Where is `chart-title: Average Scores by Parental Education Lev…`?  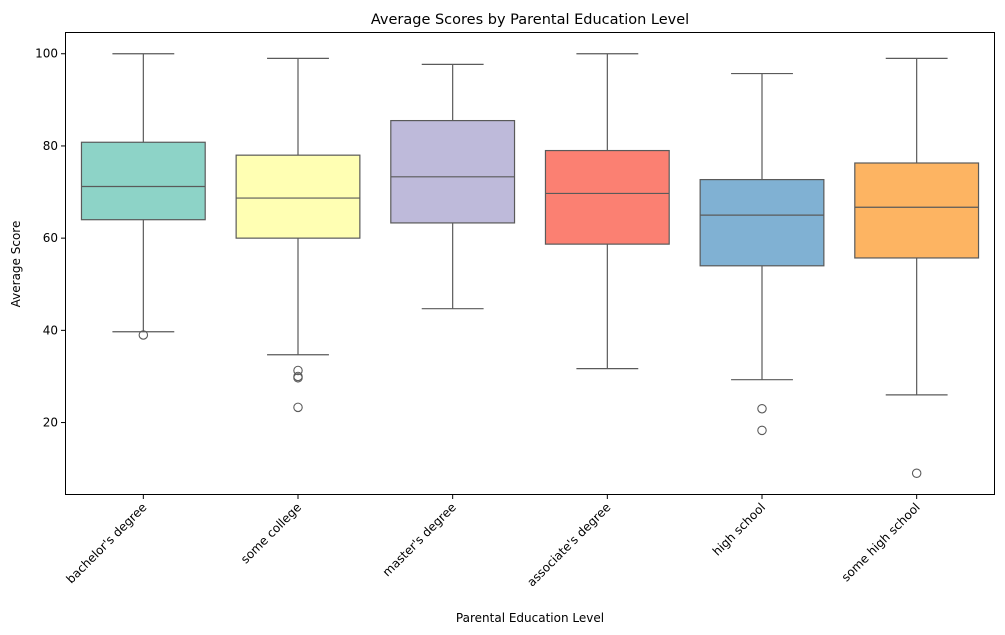 chart-title: Average Scores by Parental Education Lev… is located at coordinates (530, 20).